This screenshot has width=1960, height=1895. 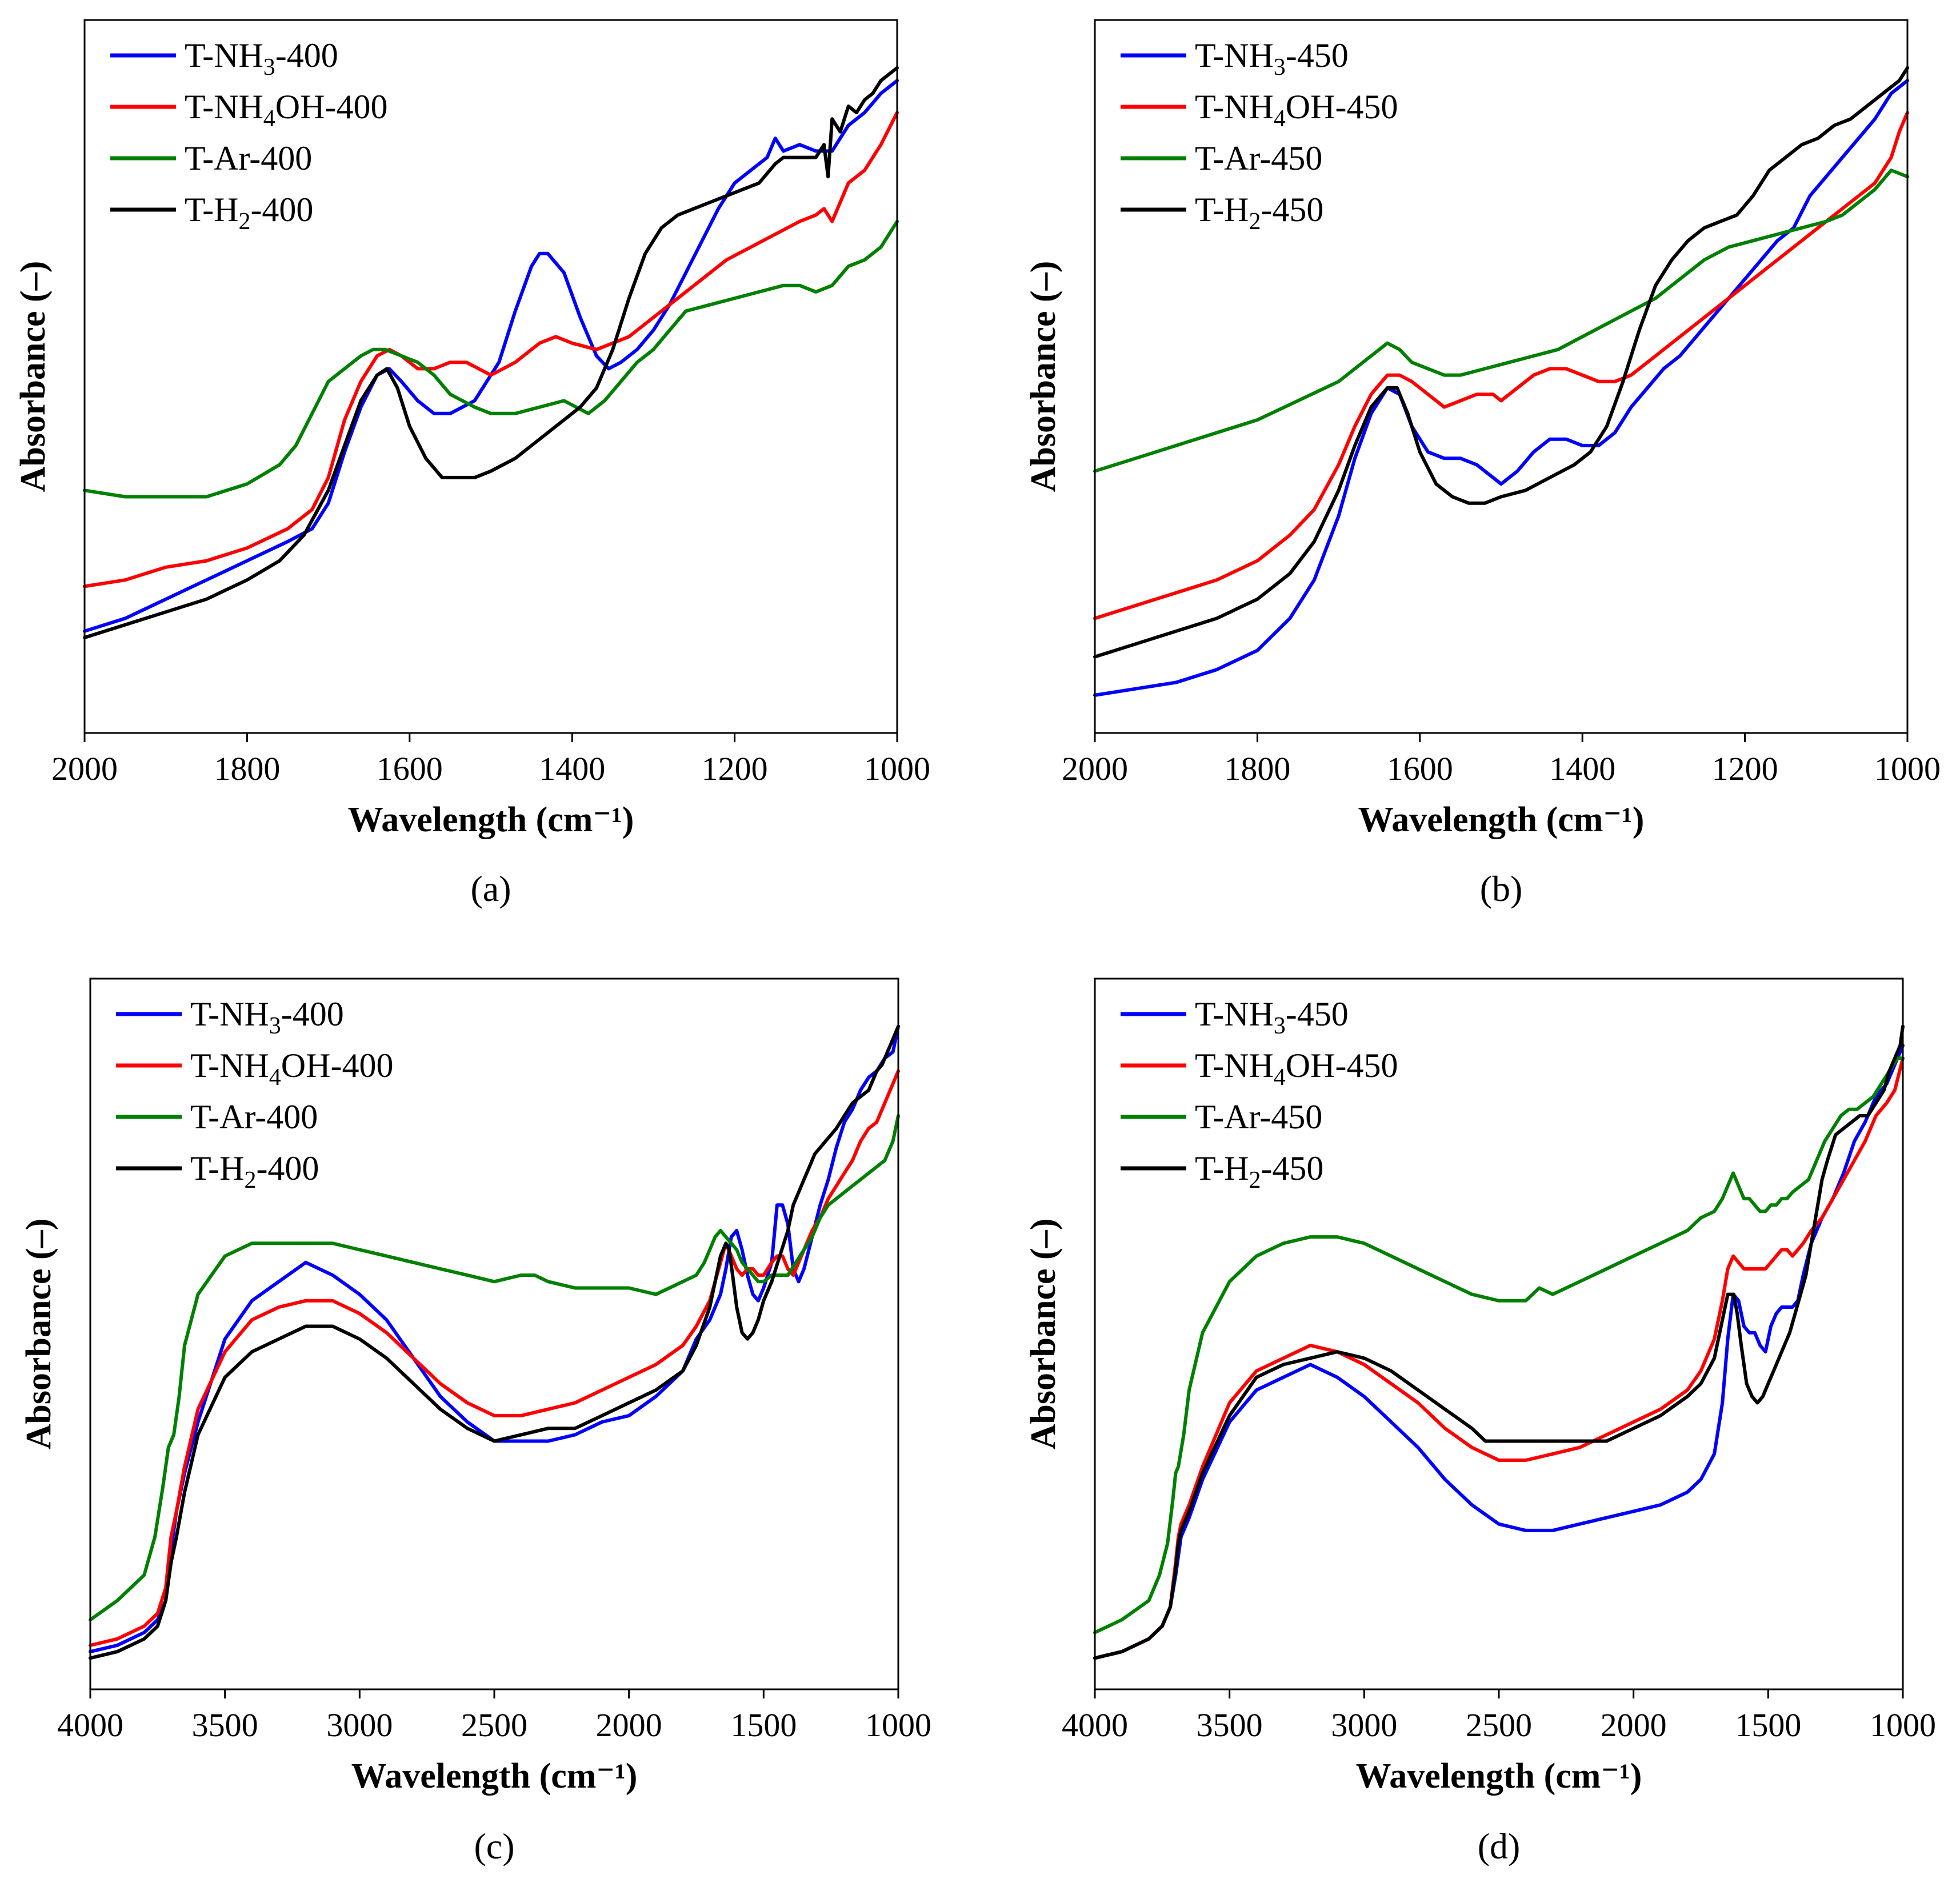 I want to click on panel-label: (b), so click(x=1501, y=889).